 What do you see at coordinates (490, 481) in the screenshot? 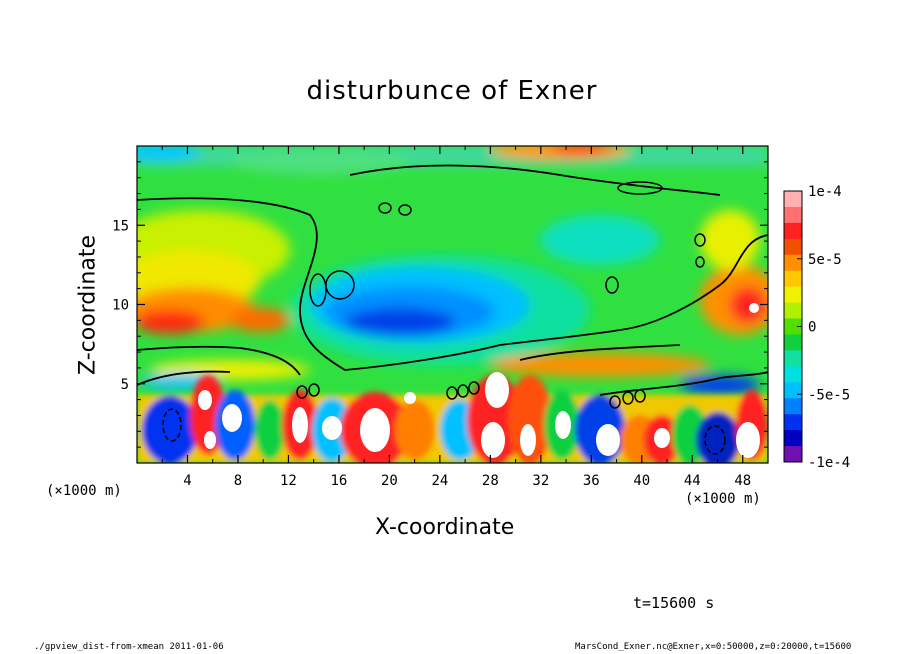
I see `x-tick-label: 28` at bounding box center [490, 481].